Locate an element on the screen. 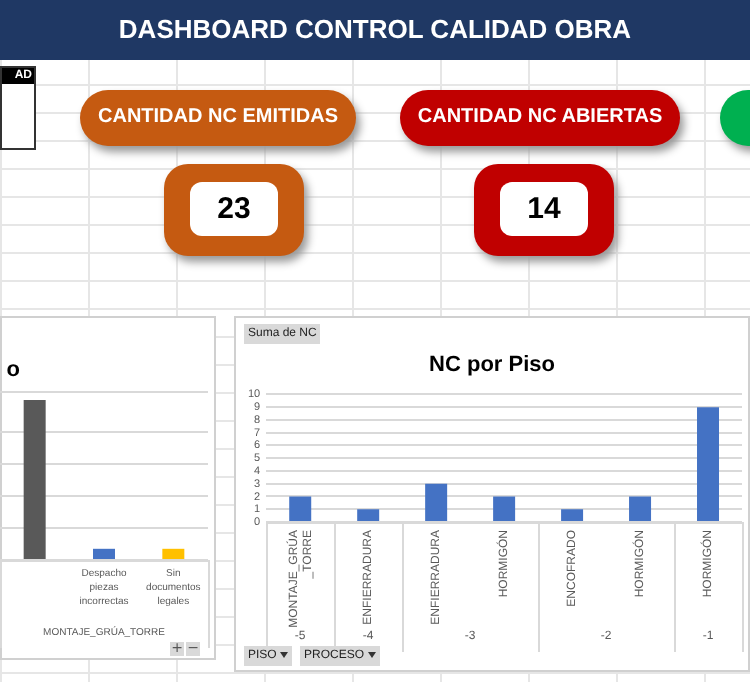 The height and width of the screenshot is (682, 750). text: DASHBOARD CONTROL CALIDAD OBRA is located at coordinates (375, 30).